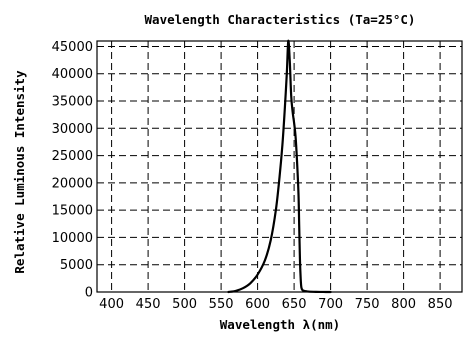 Image resolution: width=464 pixels, height=339 pixels. What do you see at coordinates (440, 304) in the screenshot?
I see `x-tick-label: 850` at bounding box center [440, 304].